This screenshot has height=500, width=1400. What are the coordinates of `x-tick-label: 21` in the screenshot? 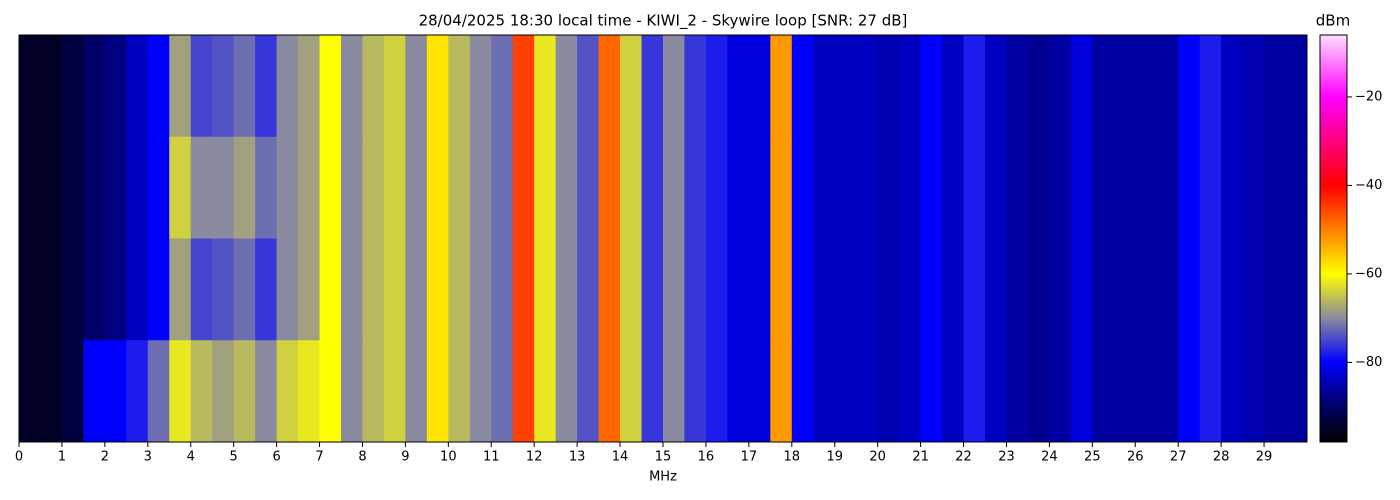 It's located at (920, 457).